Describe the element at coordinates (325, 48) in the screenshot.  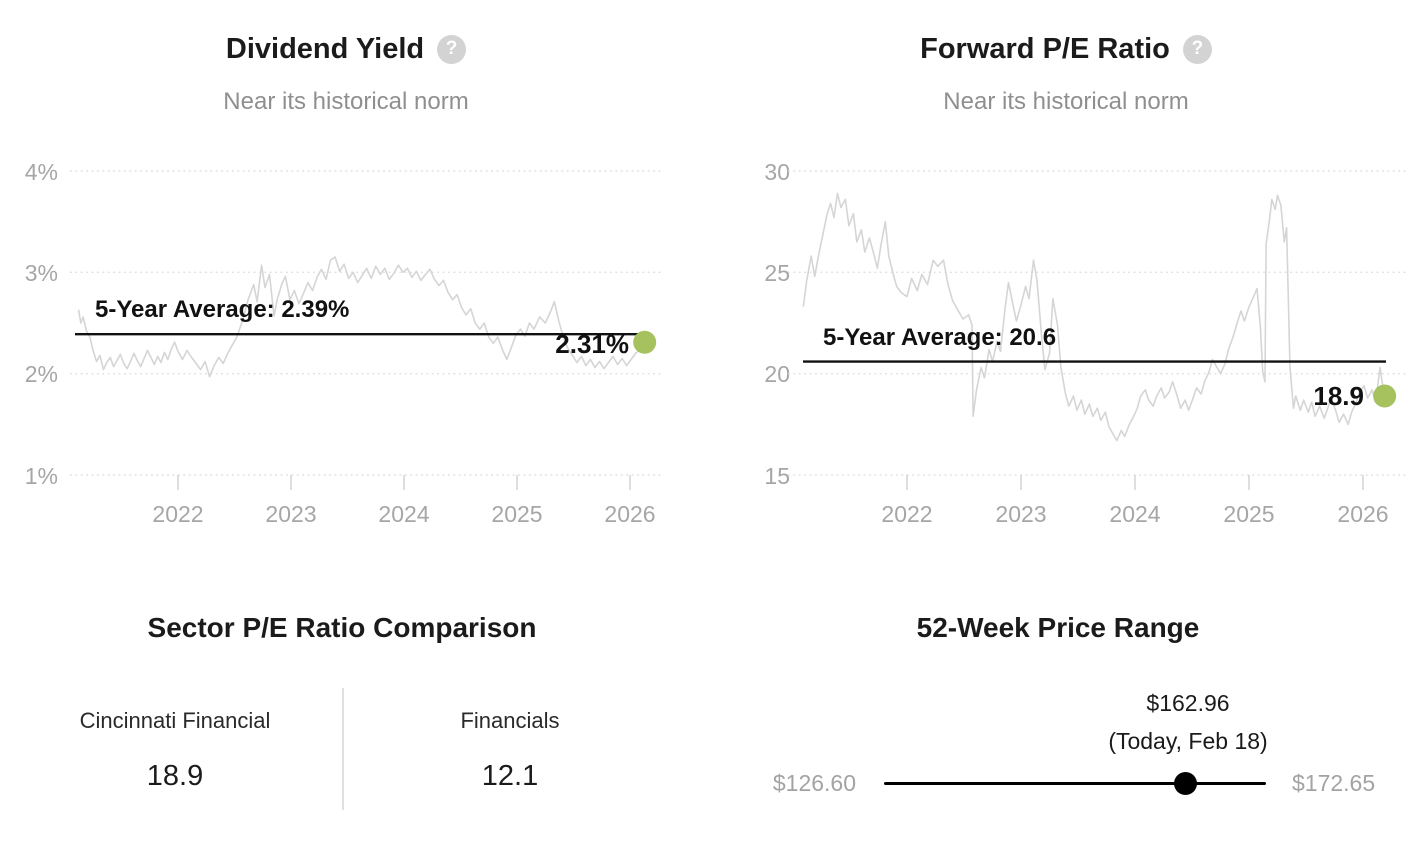
I see `page-title-dividend-yield: Dividend Yield` at that location.